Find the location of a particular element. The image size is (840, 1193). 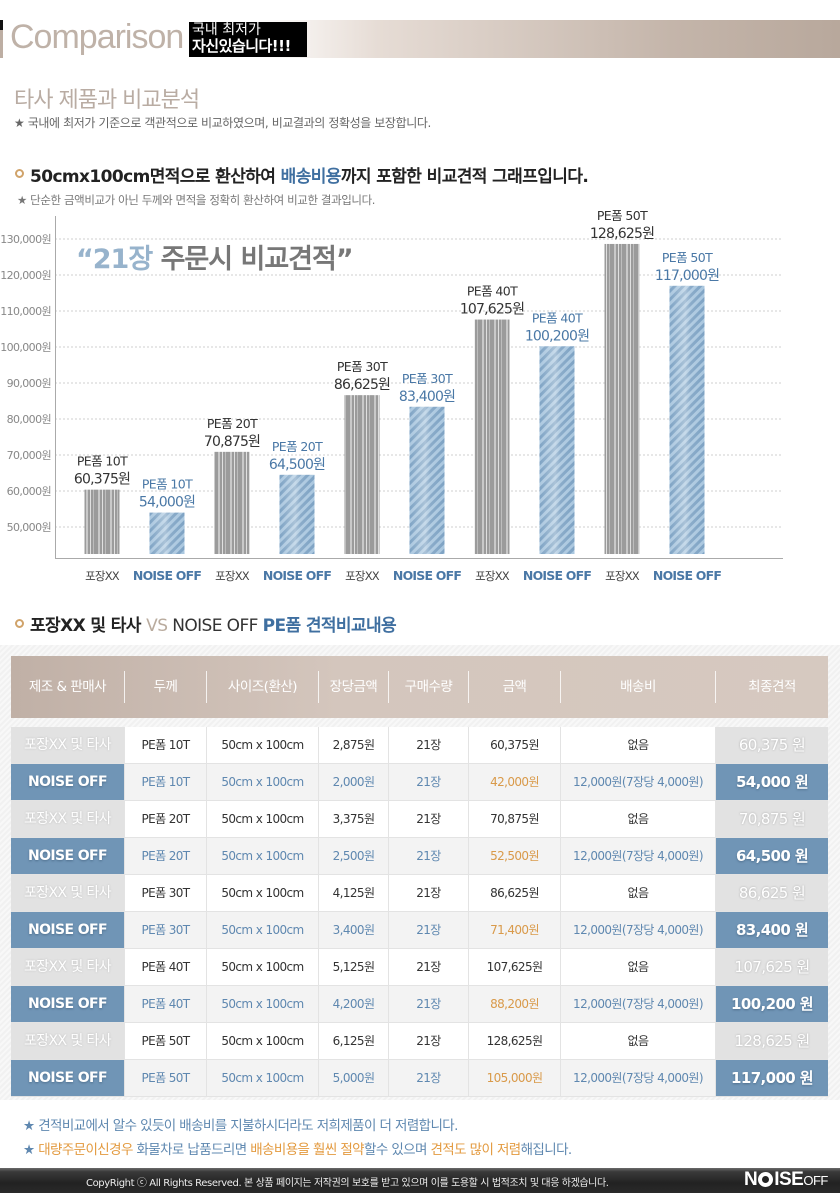

table-cell: 54,000 원 is located at coordinates (772, 782).